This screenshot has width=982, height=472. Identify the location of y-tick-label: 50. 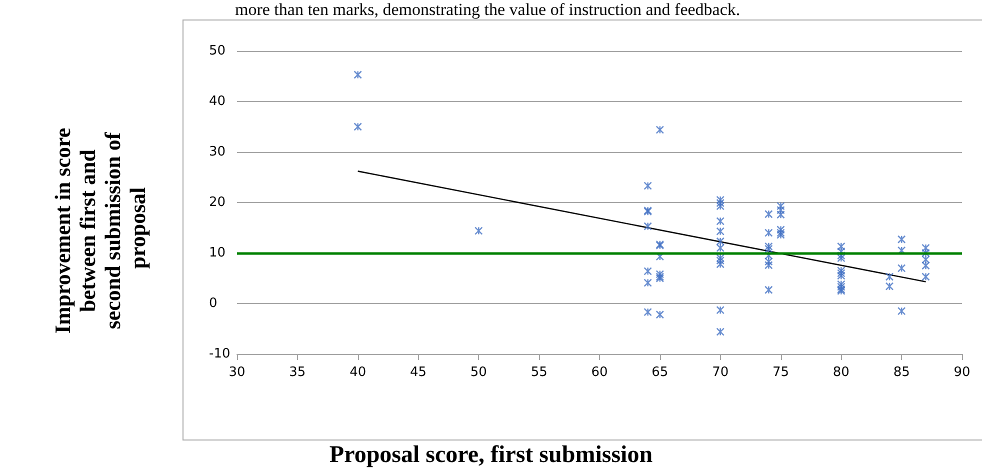
(217, 51).